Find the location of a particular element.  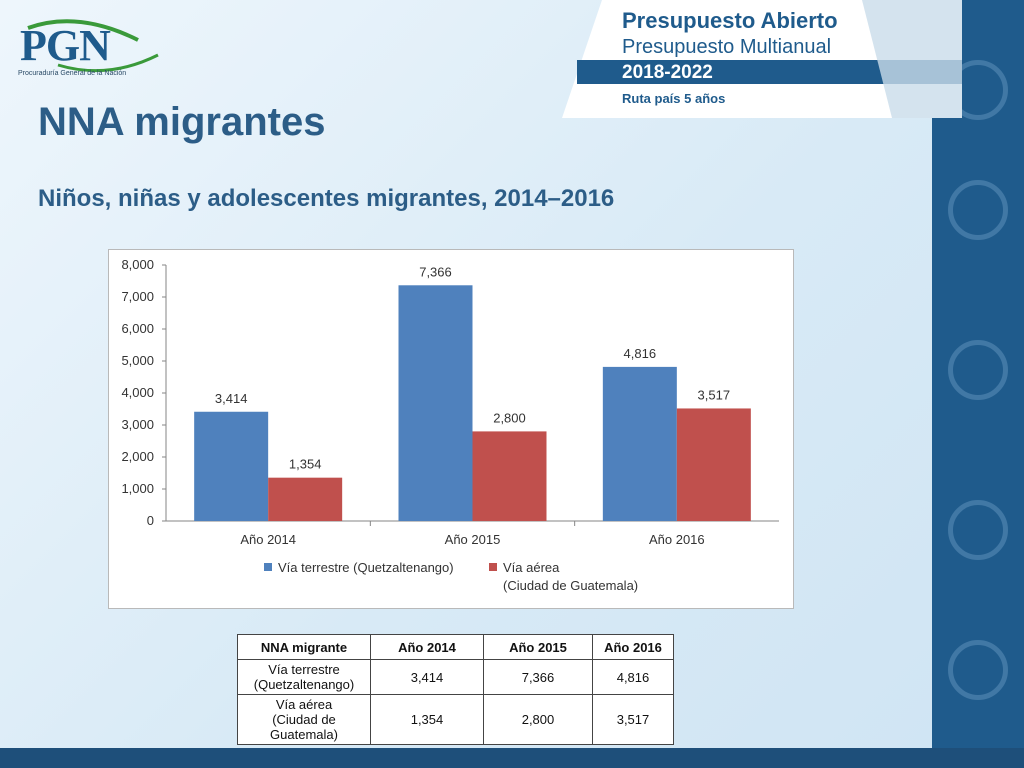

x-category-label: Año 2015 is located at coordinates (473, 539).